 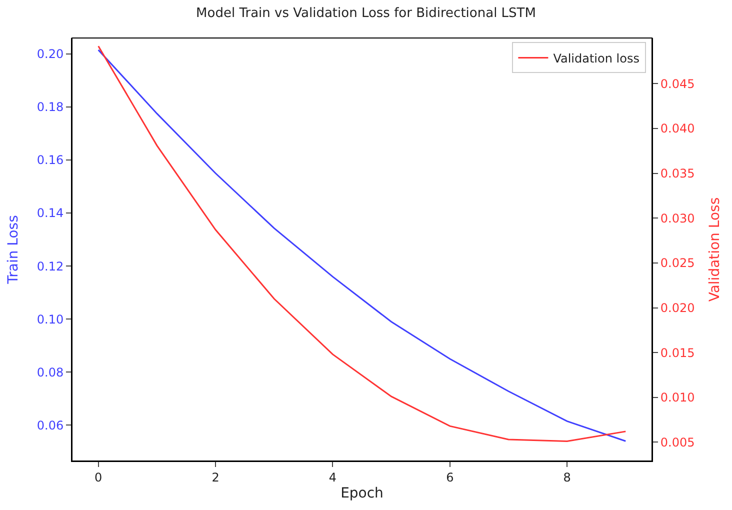 What do you see at coordinates (677, 218) in the screenshot?
I see `y2-tick-label: 0.030` at bounding box center [677, 218].